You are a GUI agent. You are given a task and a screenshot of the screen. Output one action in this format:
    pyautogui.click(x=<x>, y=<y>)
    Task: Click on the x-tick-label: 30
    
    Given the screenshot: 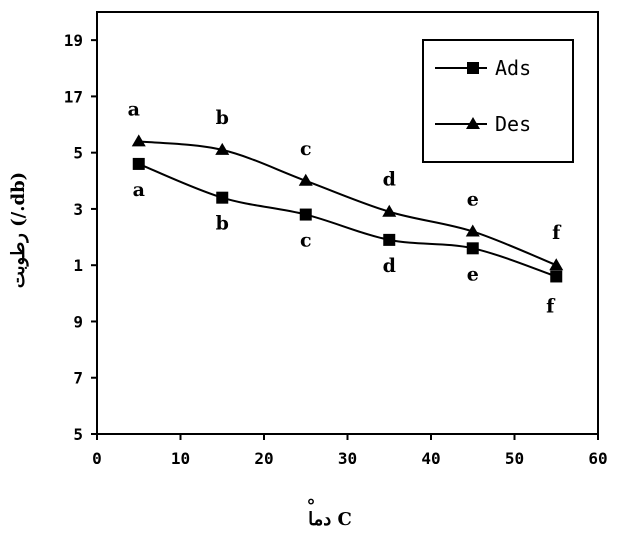 What is the action you would take?
    pyautogui.click(x=347, y=458)
    